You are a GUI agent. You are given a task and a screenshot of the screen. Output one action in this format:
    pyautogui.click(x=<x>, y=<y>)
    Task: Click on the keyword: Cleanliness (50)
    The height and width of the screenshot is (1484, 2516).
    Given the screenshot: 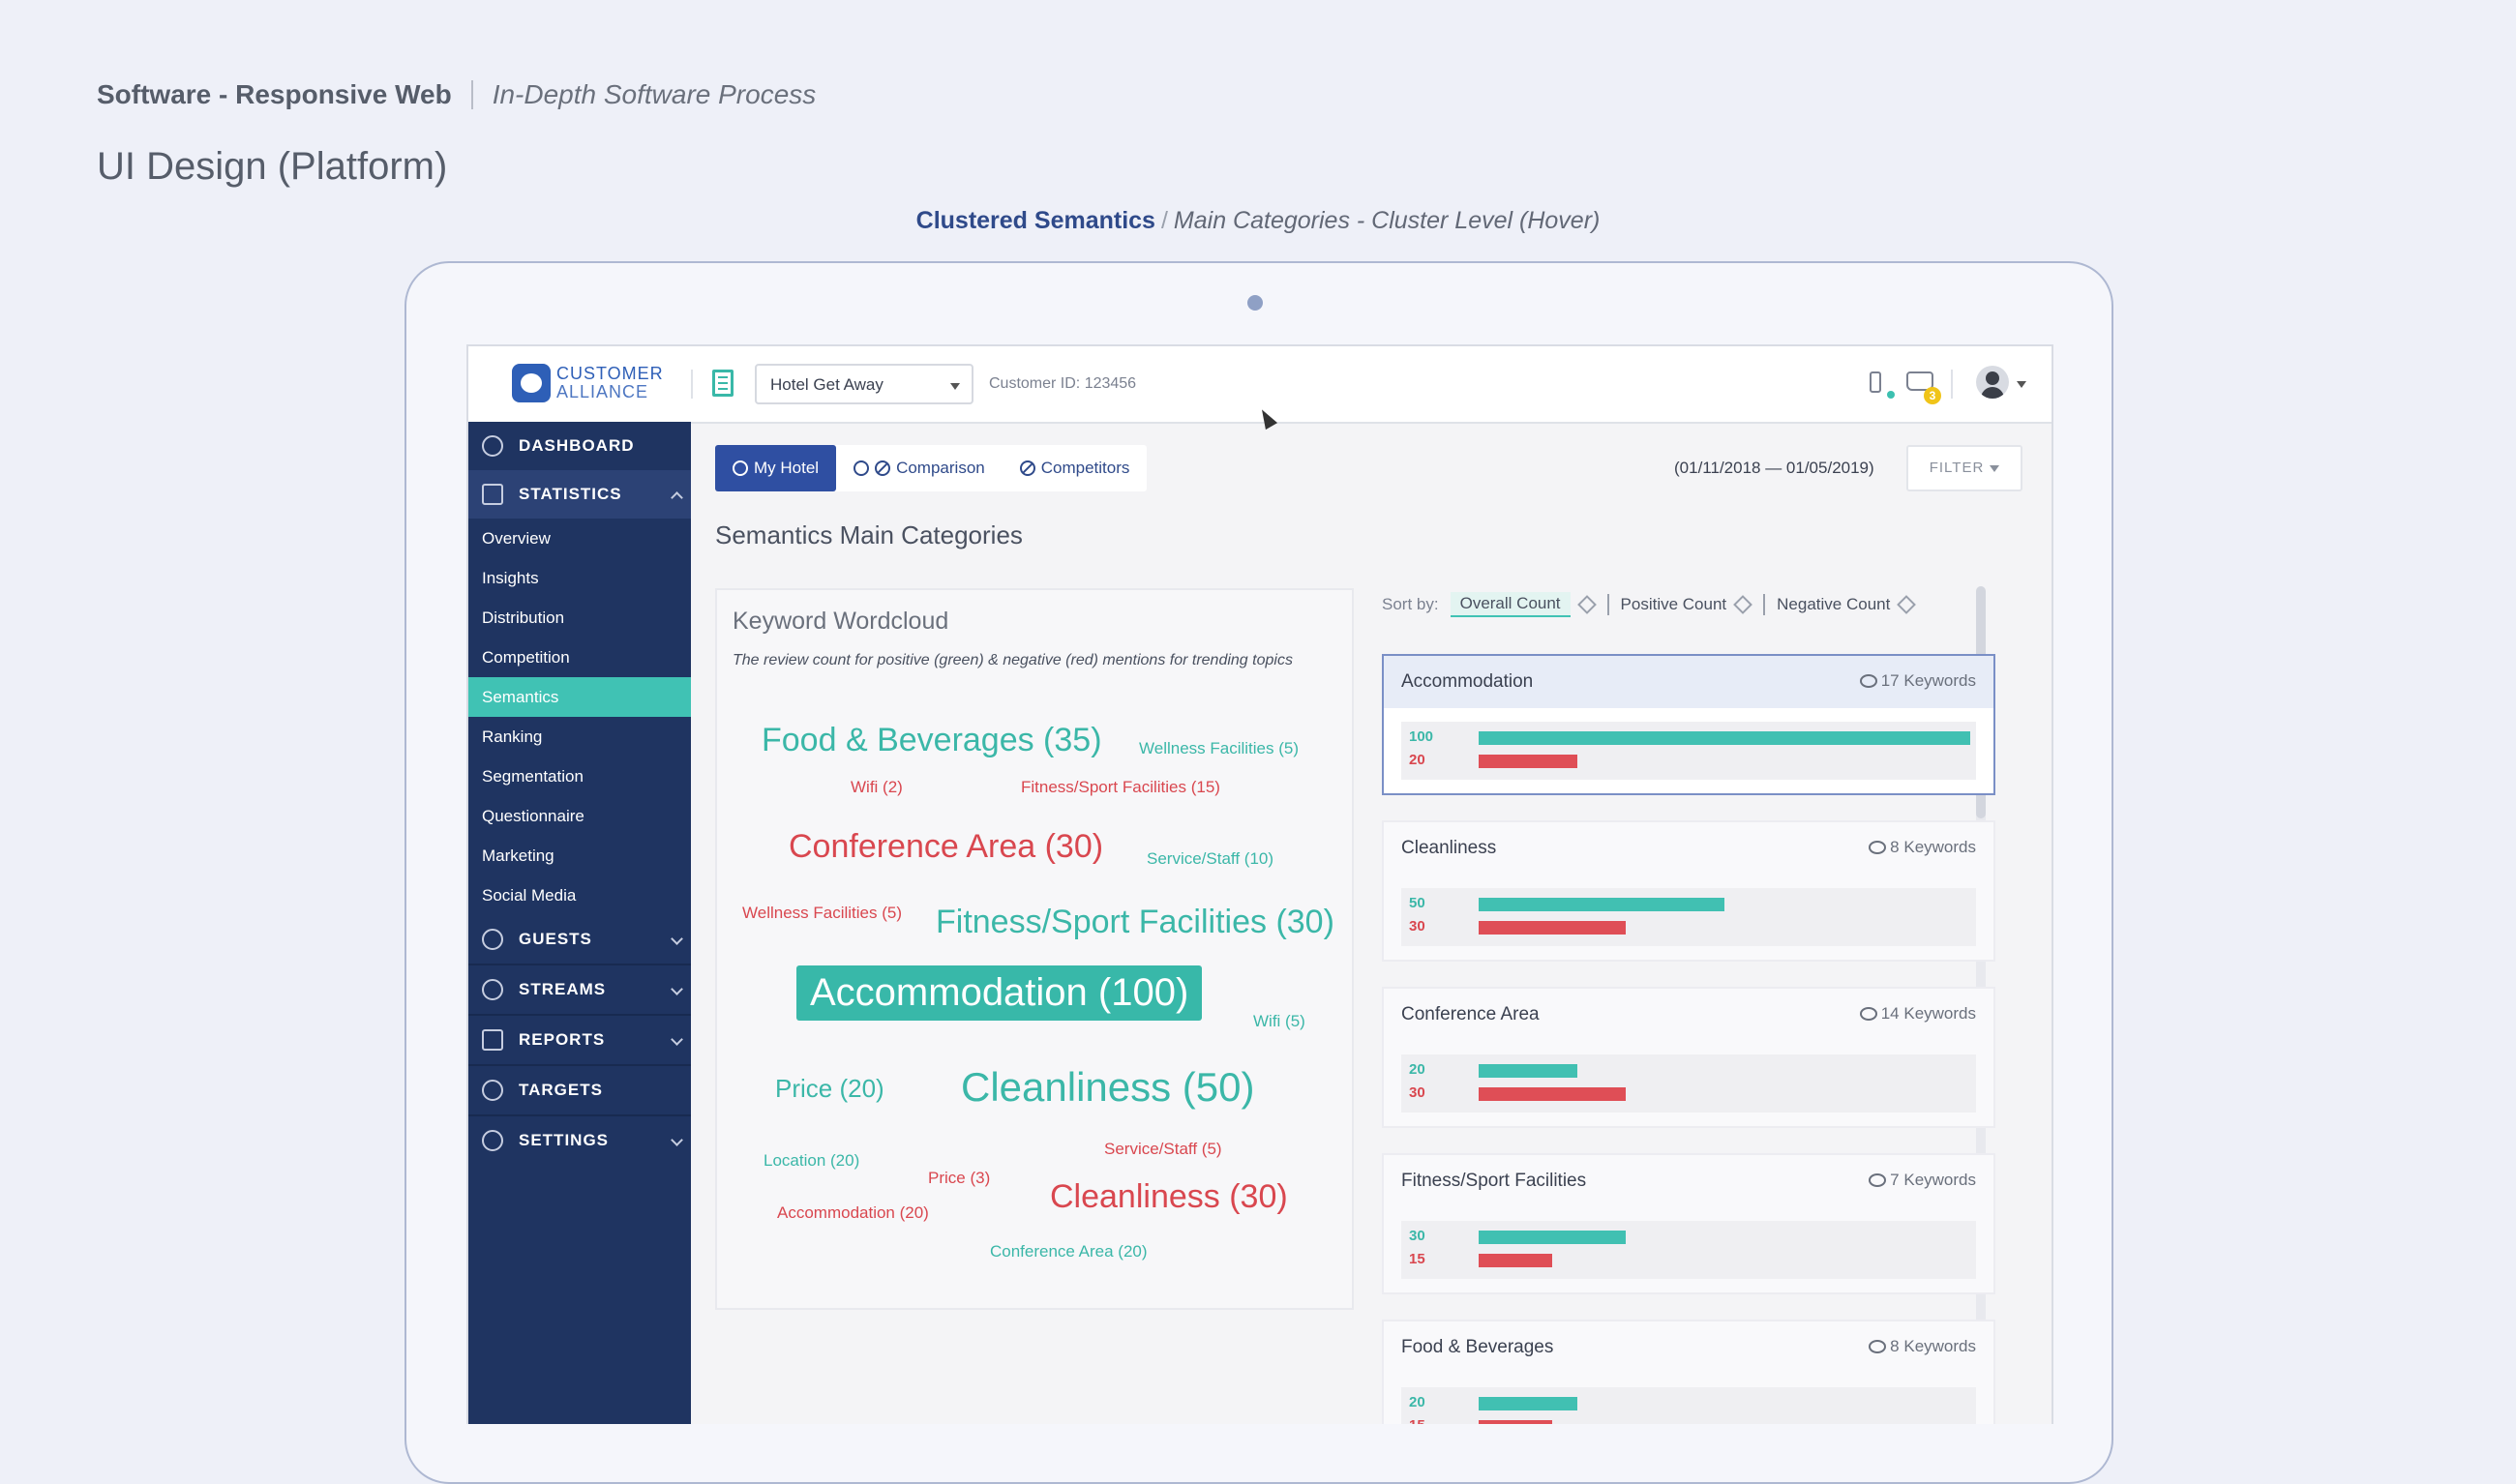 What is the action you would take?
    pyautogui.click(x=1108, y=1087)
    